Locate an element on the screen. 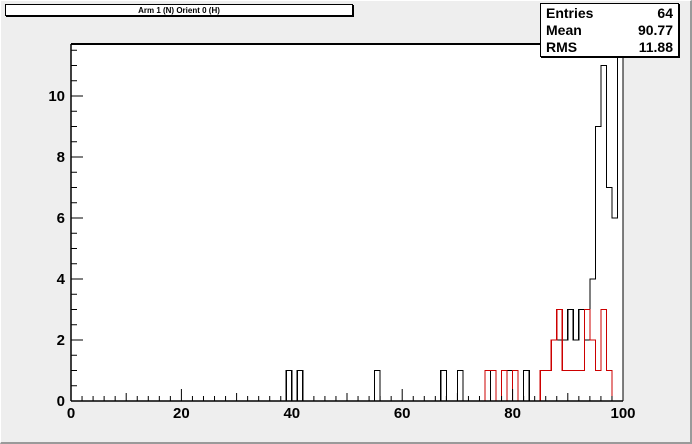 This screenshot has height=444, width=692. stats-entries-row: Entries 64 is located at coordinates (609, 13).